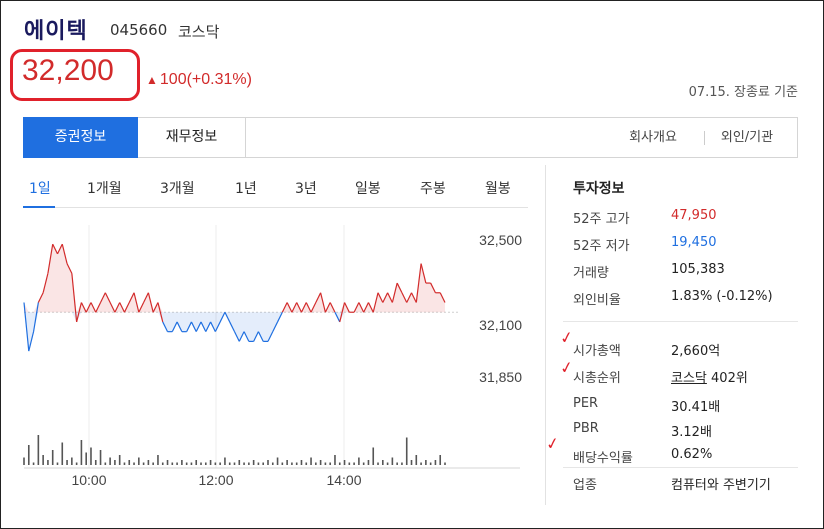 This screenshot has height=529, width=824. I want to click on stock-name: 에이텍, so click(56, 31).